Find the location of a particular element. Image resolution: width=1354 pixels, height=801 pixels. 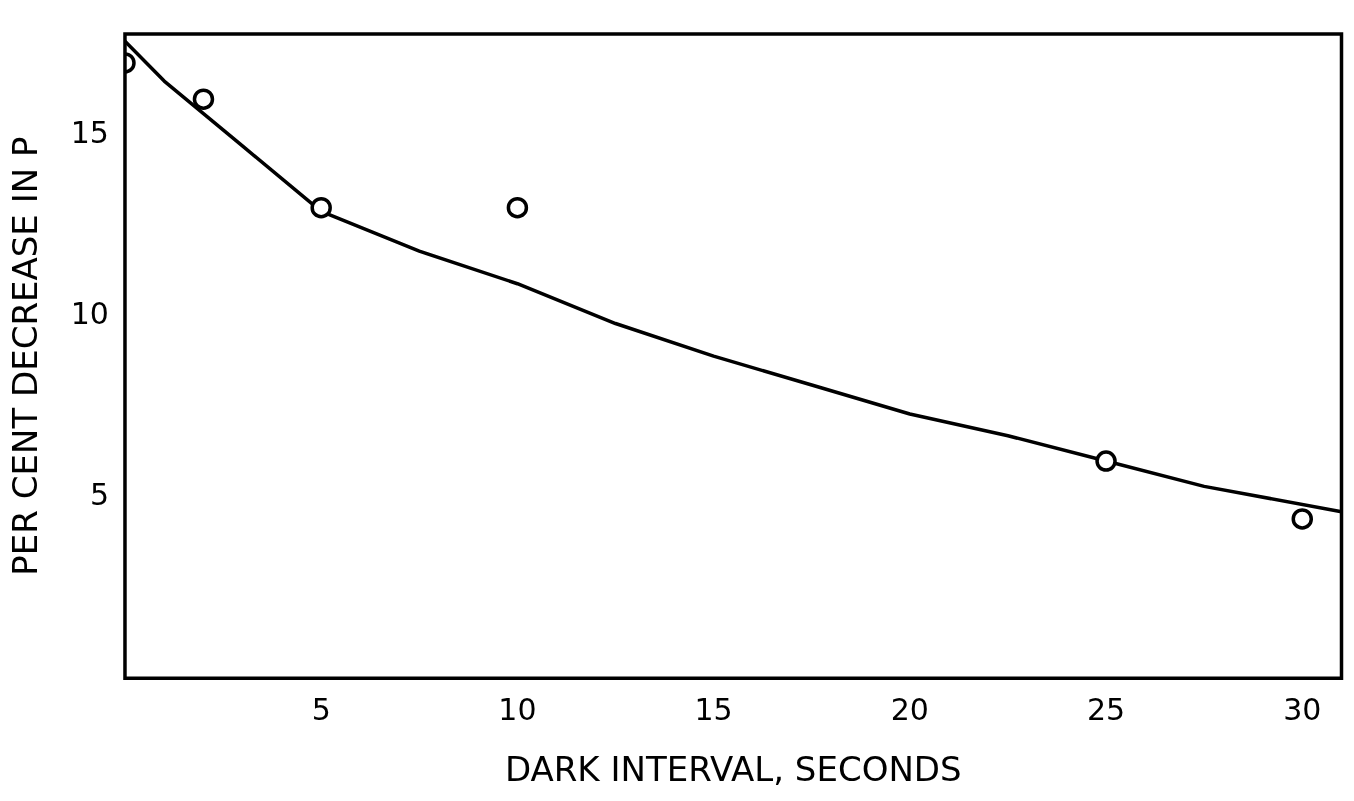

y-tick-label: 5 is located at coordinates (99, 495).